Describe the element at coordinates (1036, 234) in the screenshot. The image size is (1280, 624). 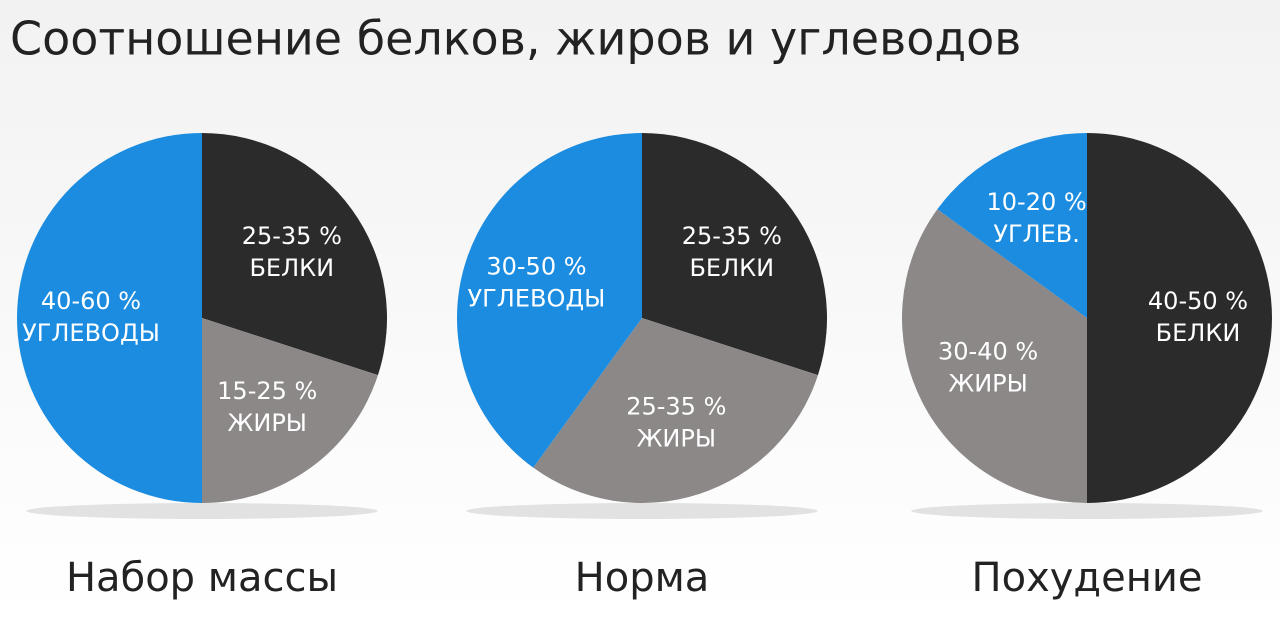
I see `slice-category-label: УГЛЕВ.` at that location.